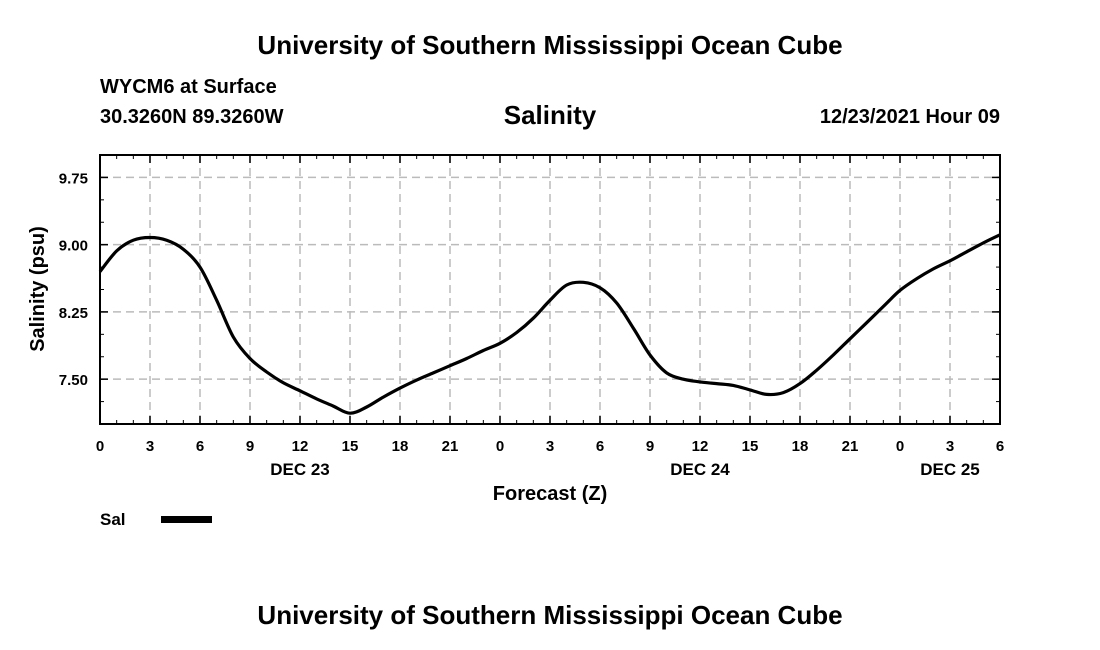 This screenshot has height=650, width=1100. What do you see at coordinates (550, 494) in the screenshot?
I see `x-axis-label: Forecast (Z)` at bounding box center [550, 494].